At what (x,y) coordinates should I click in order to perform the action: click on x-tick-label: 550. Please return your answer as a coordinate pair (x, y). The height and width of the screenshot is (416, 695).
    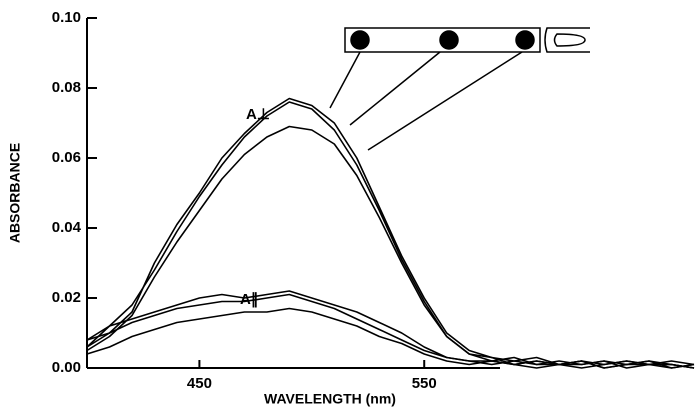
    Looking at the image, I should click on (424, 383).